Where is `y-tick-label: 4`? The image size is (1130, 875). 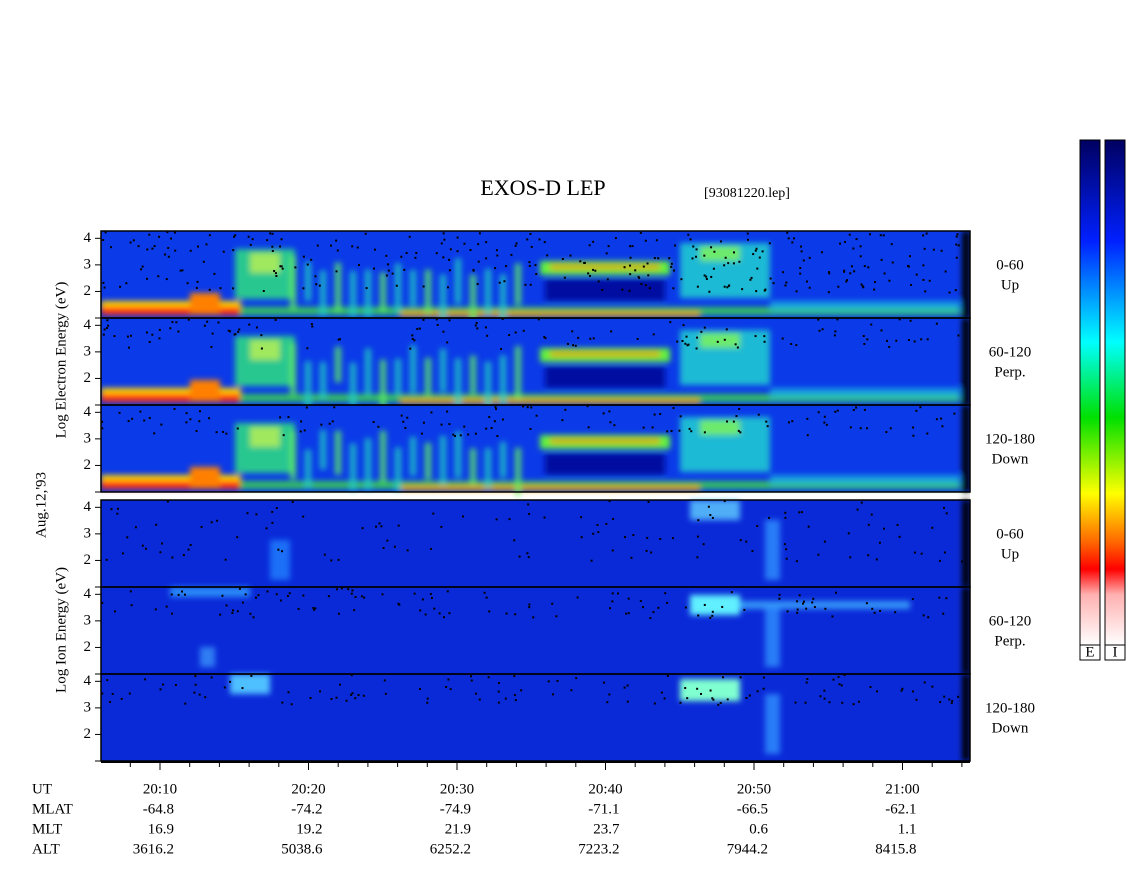
y-tick-label: 4 is located at coordinates (88, 238).